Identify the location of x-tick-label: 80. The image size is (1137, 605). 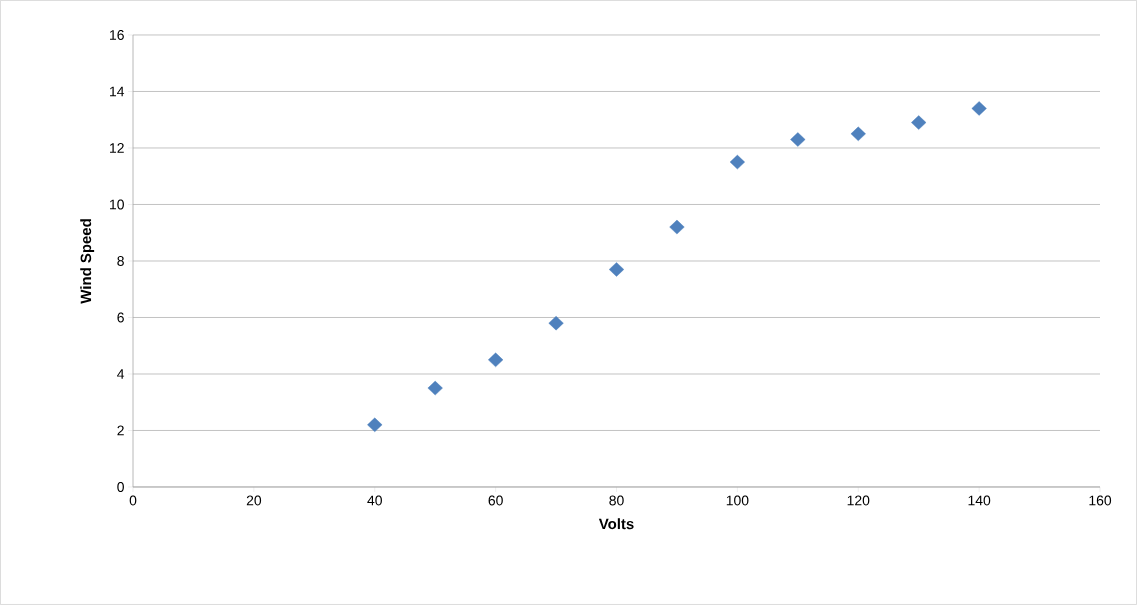
(616, 500).